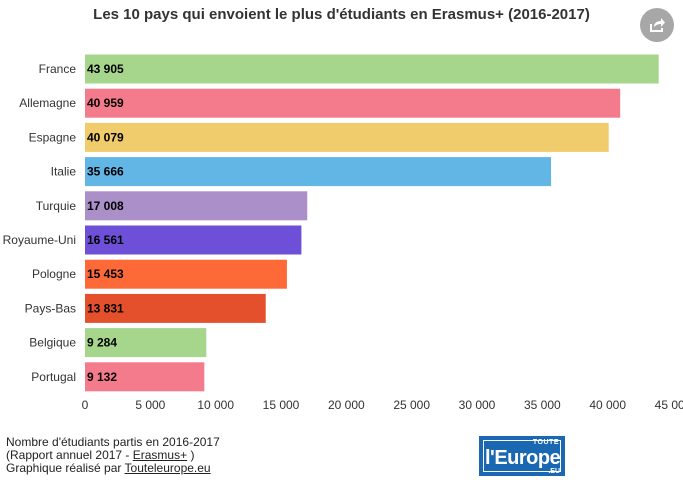 The width and height of the screenshot is (683, 480). What do you see at coordinates (102, 377) in the screenshot?
I see `data-label: 9 132` at bounding box center [102, 377].